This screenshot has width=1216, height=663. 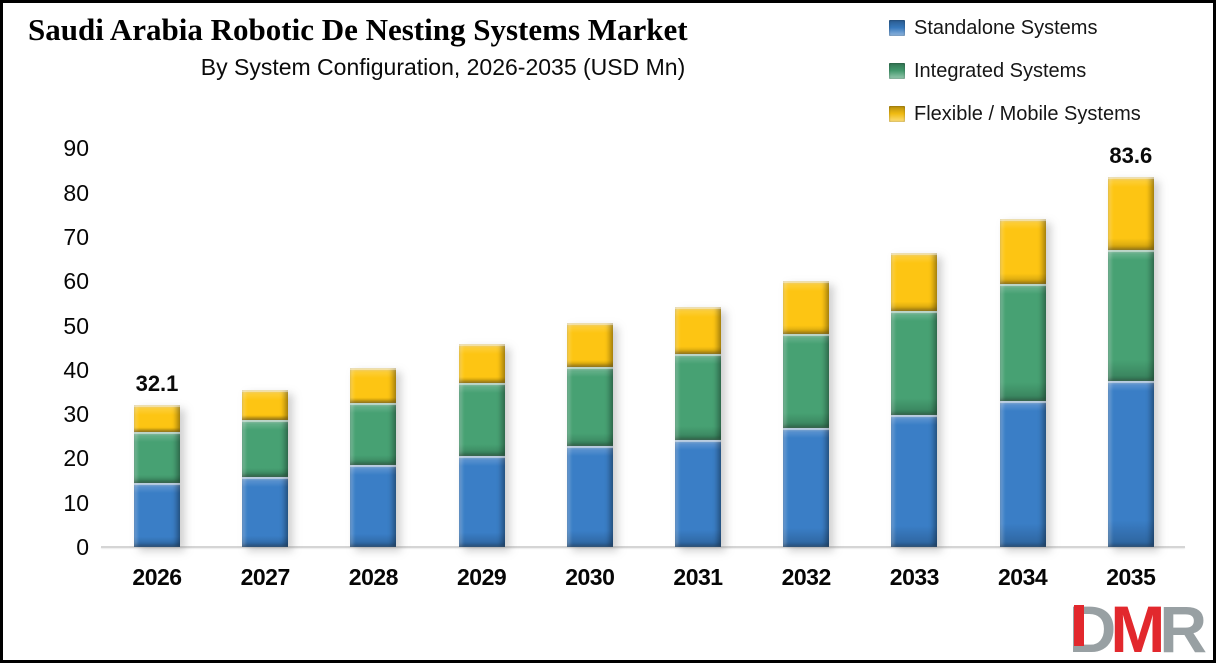 I want to click on bar-2027, so click(x=265, y=468).